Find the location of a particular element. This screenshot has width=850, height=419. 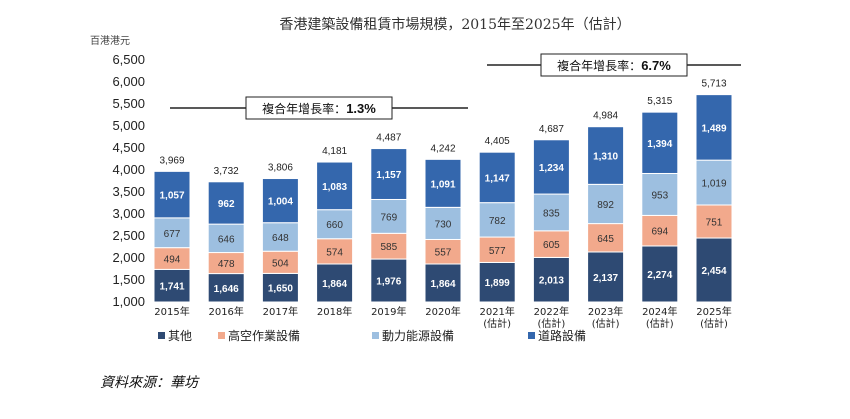

bar-total-label: 5,315 is located at coordinates (659, 101).